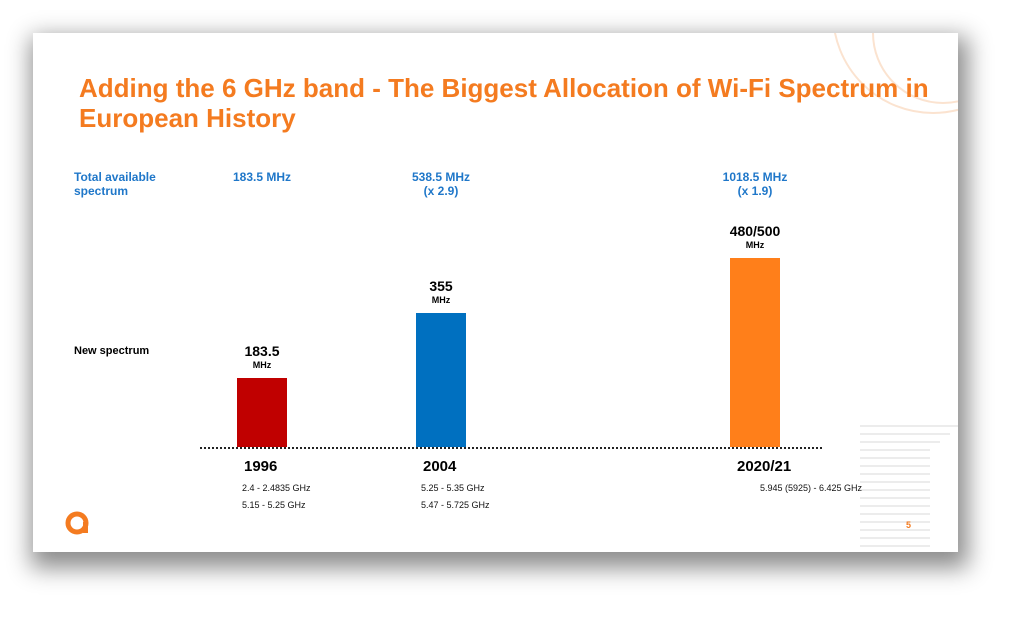  What do you see at coordinates (112, 351) in the screenshot?
I see `new-spectrum-label: New spectrum` at bounding box center [112, 351].